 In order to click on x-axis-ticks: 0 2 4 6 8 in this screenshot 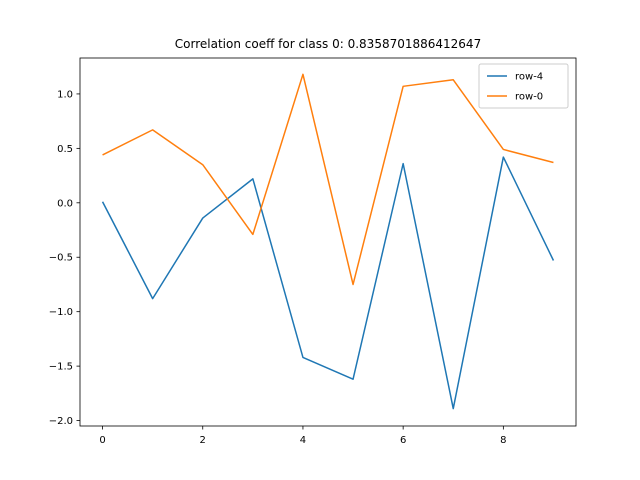, I will do `click(303, 436)`.